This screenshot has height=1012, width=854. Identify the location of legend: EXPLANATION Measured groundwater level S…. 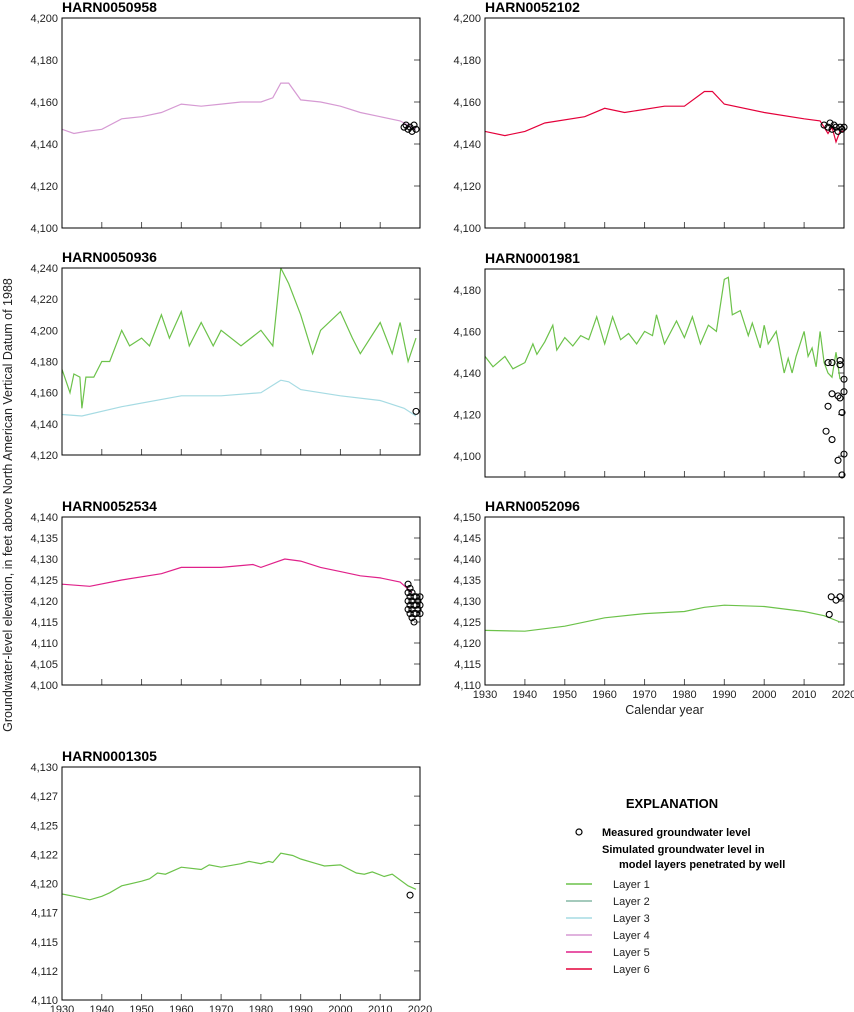
(675, 886).